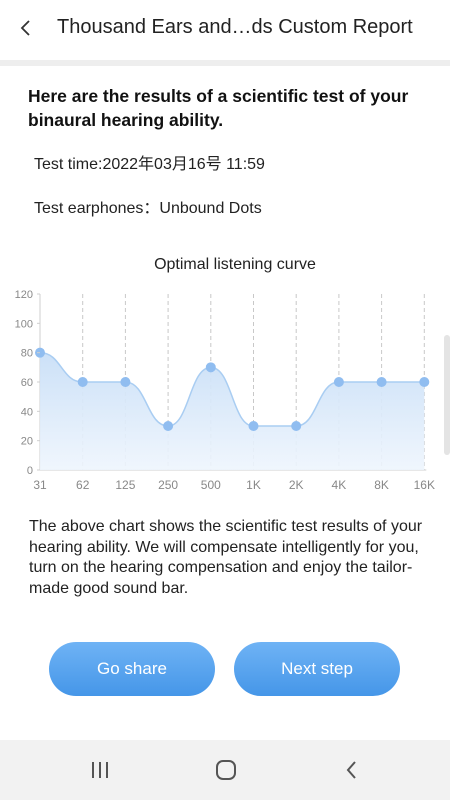  What do you see at coordinates (232, 389) in the screenshot?
I see `curve-line` at bounding box center [232, 389].